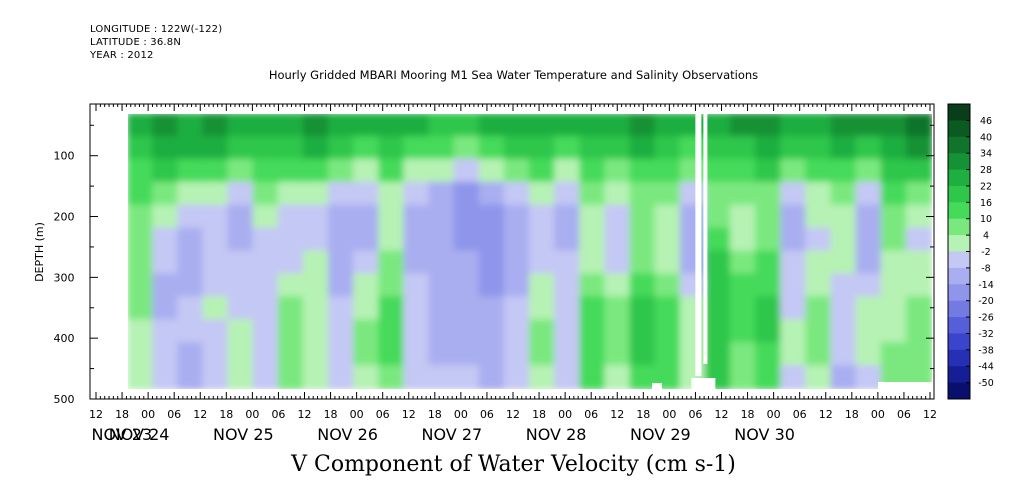  Describe the element at coordinates (986, 334) in the screenshot. I see `colorbar-label: -32` at that location.